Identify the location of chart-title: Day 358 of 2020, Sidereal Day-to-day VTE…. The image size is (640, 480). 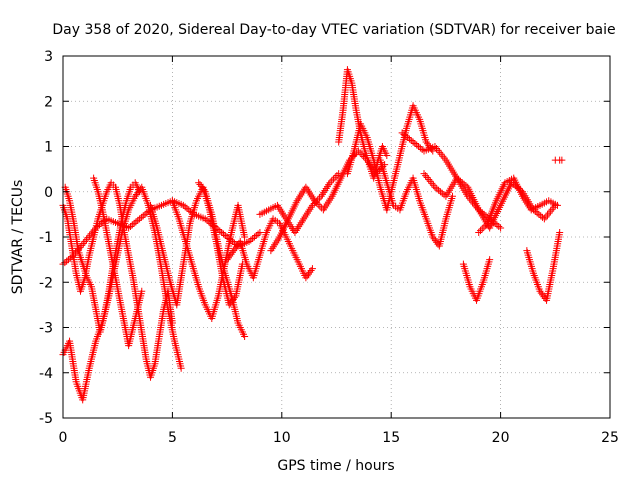
(333, 30).